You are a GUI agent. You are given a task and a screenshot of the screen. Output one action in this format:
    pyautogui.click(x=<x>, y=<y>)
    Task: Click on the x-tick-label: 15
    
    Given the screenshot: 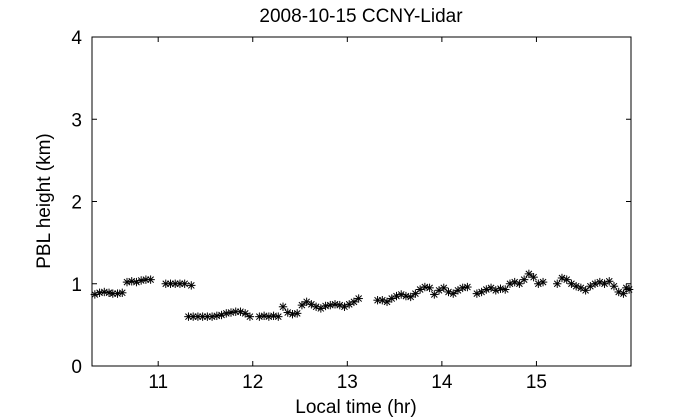 What is the action you would take?
    pyautogui.click(x=536, y=382)
    